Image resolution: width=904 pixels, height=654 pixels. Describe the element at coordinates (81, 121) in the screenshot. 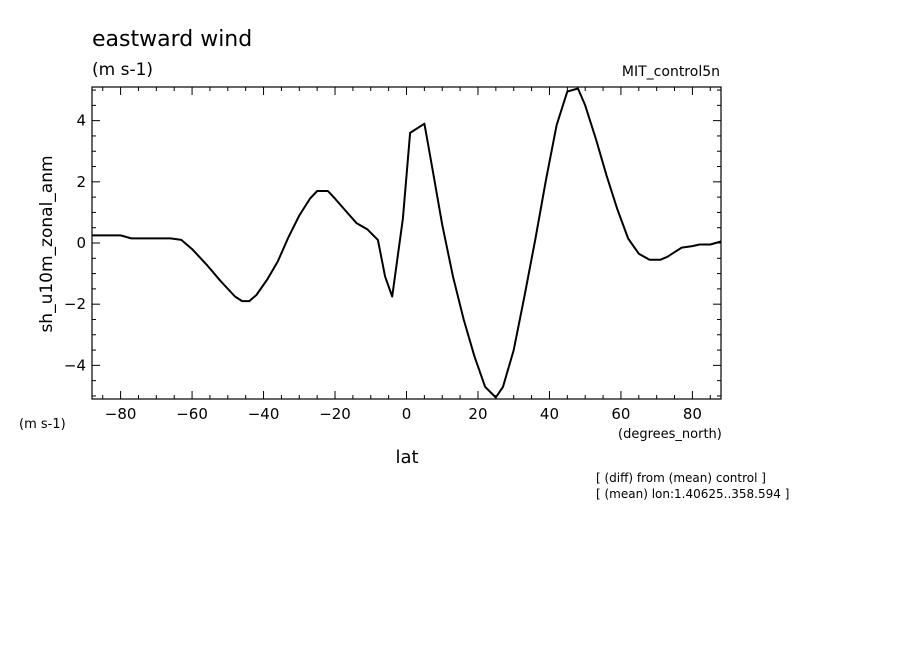

I see `y-tick-label: 4` at that location.